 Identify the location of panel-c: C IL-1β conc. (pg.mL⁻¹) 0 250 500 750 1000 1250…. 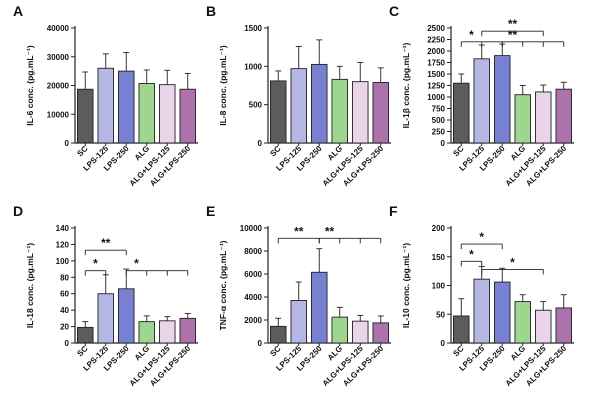
(481, 95).